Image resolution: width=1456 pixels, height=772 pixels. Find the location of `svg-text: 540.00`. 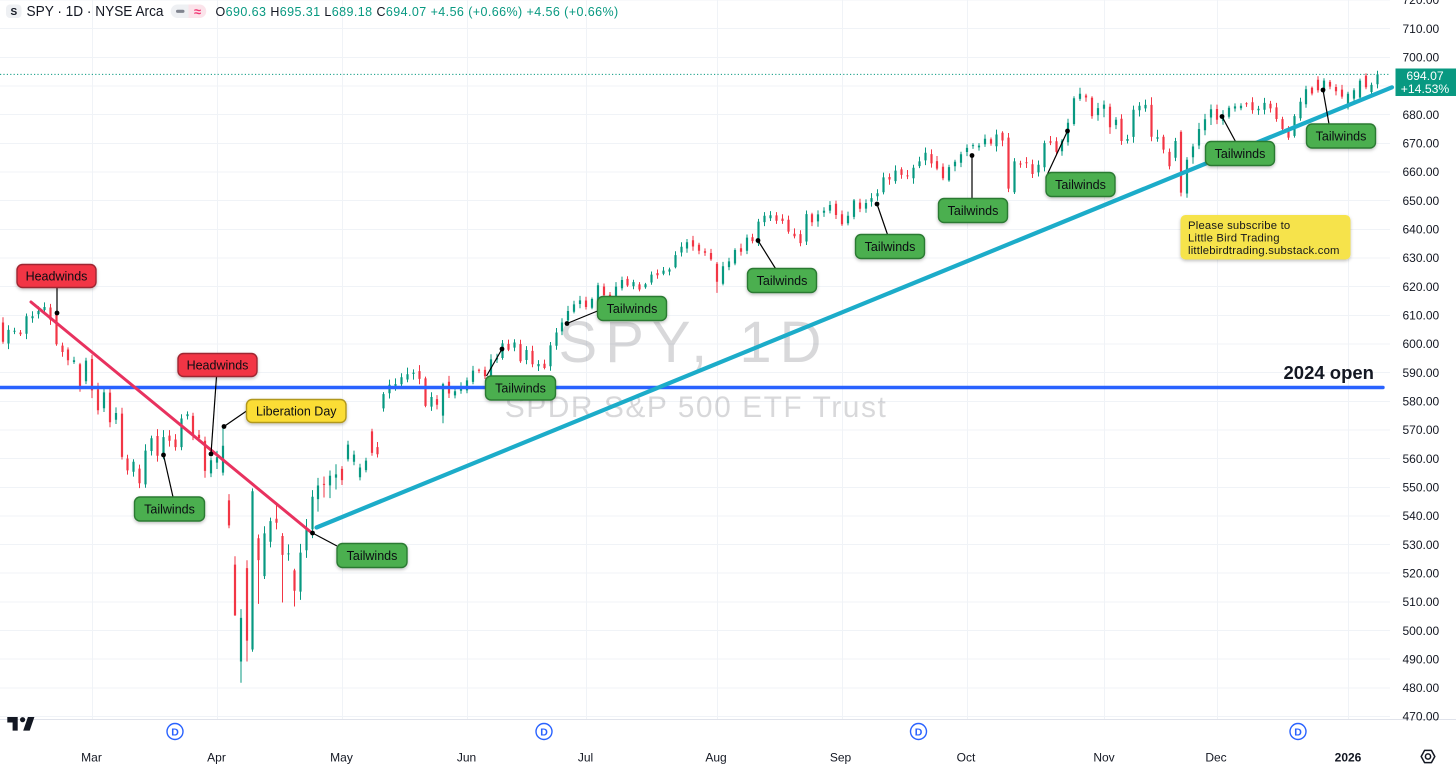

svg-text: 540.00 is located at coordinates (1421, 516).